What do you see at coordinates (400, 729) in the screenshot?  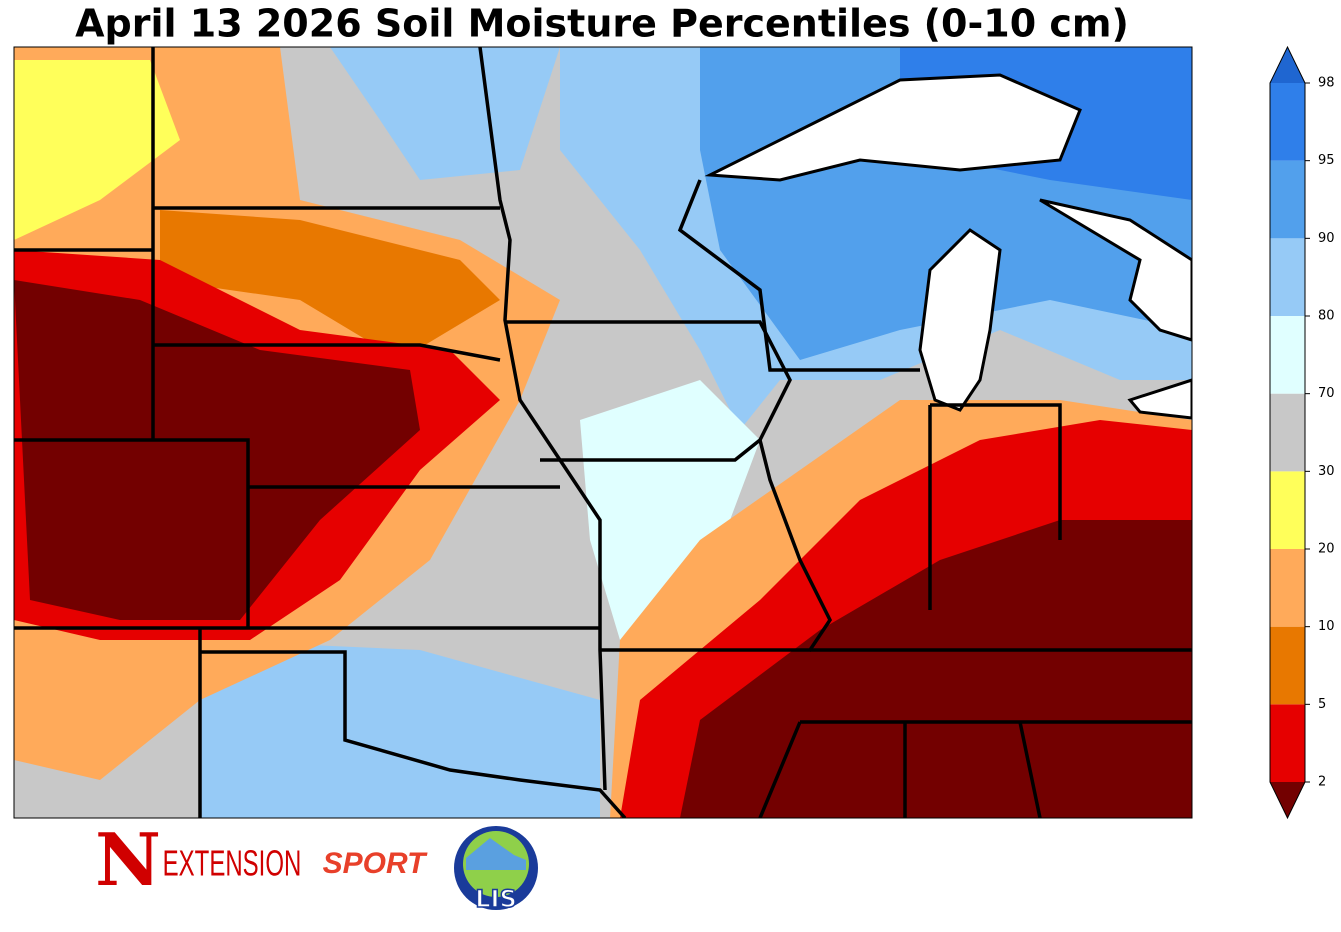 I see `wet-south` at bounding box center [400, 729].